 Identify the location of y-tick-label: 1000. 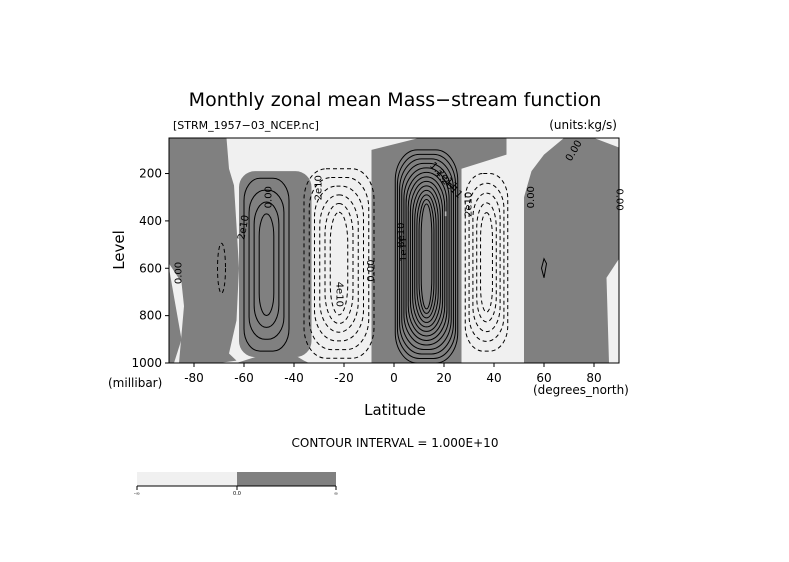
(146, 363).